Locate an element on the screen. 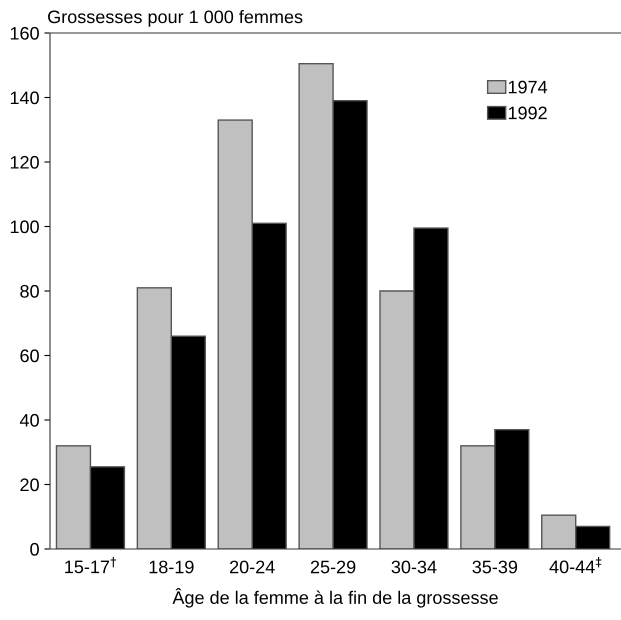 Image resolution: width=621 pixels, height=620 pixels. y-axis-title: Grossesses pour 1 000 femmes is located at coordinates (175, 18).